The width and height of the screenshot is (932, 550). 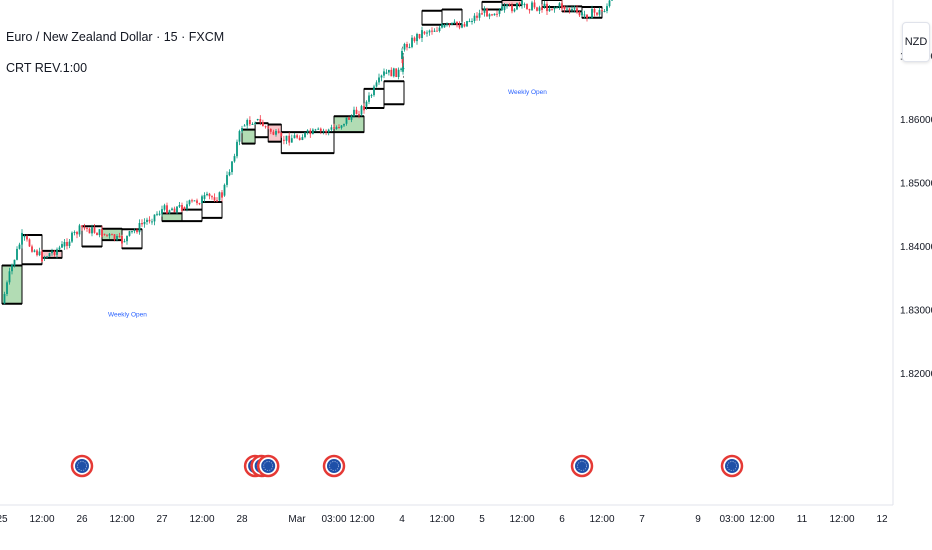 What do you see at coordinates (916, 42) in the screenshot?
I see `currency-button: NZD` at bounding box center [916, 42].